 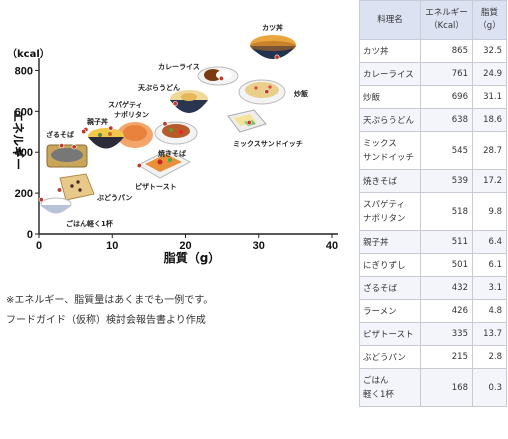 I want to click on table-row: ぶどうパン 215 2.8, so click(x=433, y=357).